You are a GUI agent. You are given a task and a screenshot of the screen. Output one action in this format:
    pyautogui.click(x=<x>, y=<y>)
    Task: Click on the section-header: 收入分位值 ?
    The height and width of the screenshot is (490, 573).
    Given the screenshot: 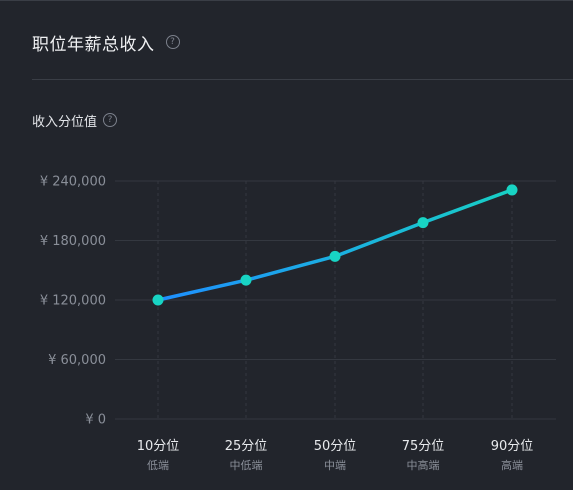 What is the action you would take?
    pyautogui.click(x=75, y=120)
    